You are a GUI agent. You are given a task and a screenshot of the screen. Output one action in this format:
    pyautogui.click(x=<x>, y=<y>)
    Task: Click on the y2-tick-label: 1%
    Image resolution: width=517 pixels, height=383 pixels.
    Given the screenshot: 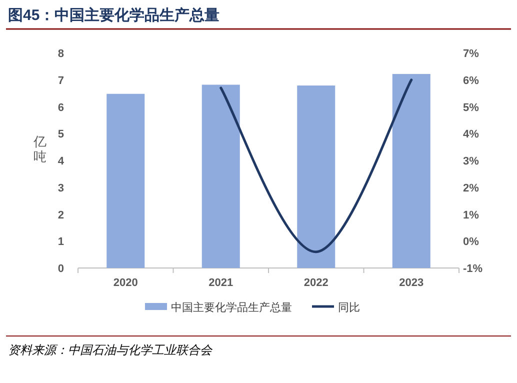 What is the action you would take?
    pyautogui.click(x=471, y=215)
    